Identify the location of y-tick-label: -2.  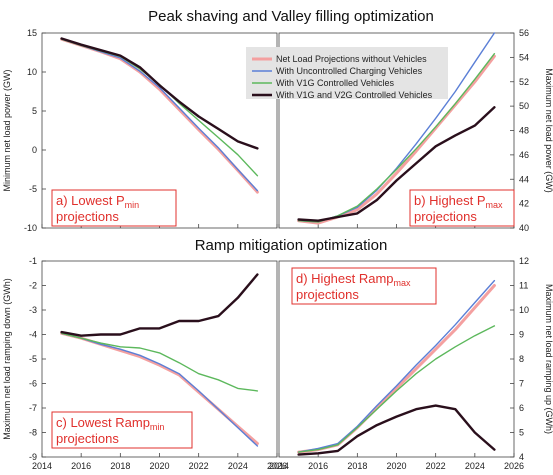
(33, 286).